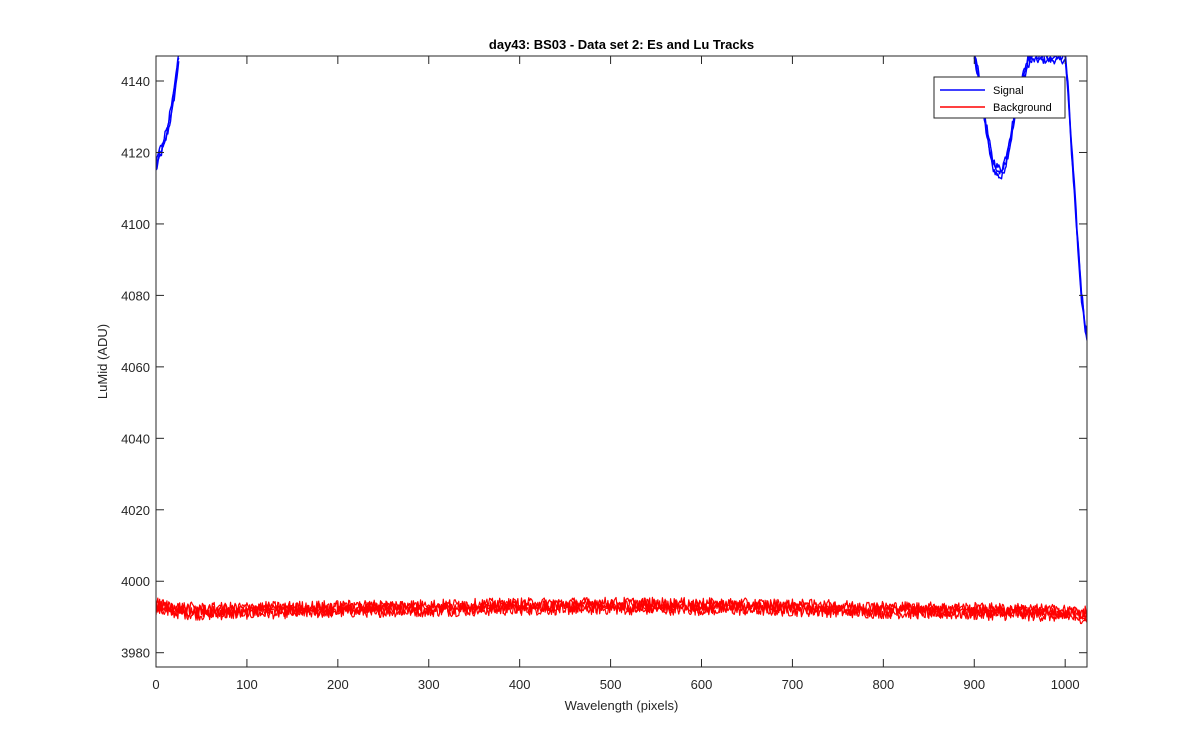 This screenshot has height=750, width=1200. I want to click on x-tick-label: 200, so click(338, 684).